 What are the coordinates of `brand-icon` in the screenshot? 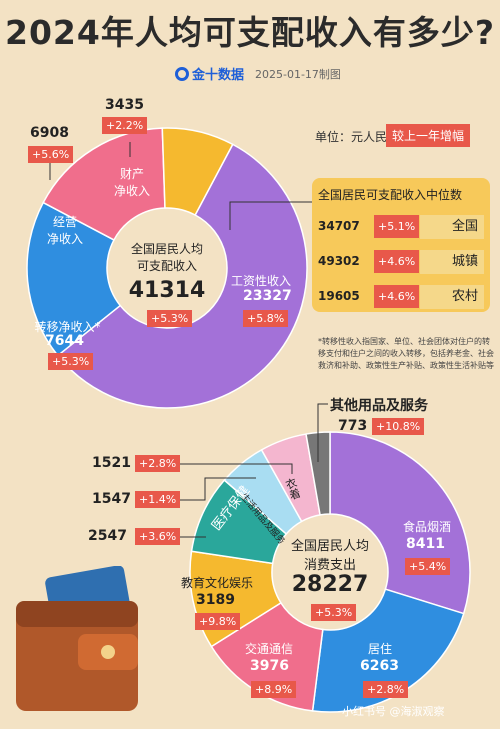 It's located at (182, 74).